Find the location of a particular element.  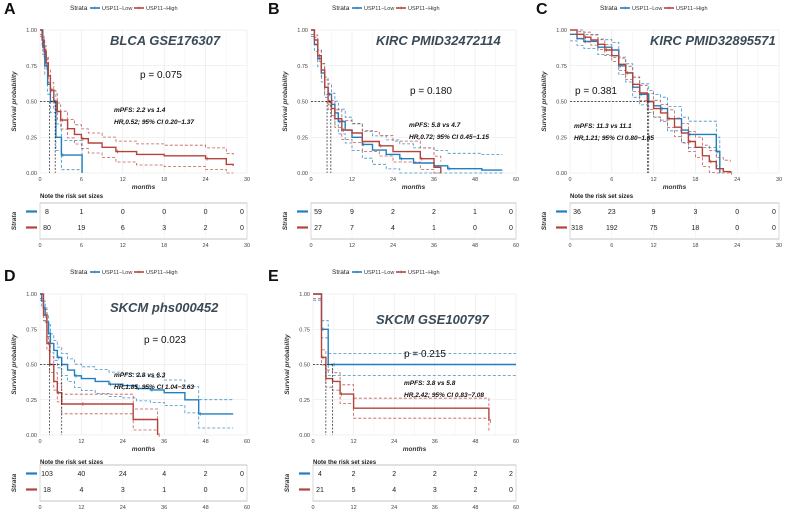

risk-table-title: Note the risk set sizes is located at coordinates (602, 197).